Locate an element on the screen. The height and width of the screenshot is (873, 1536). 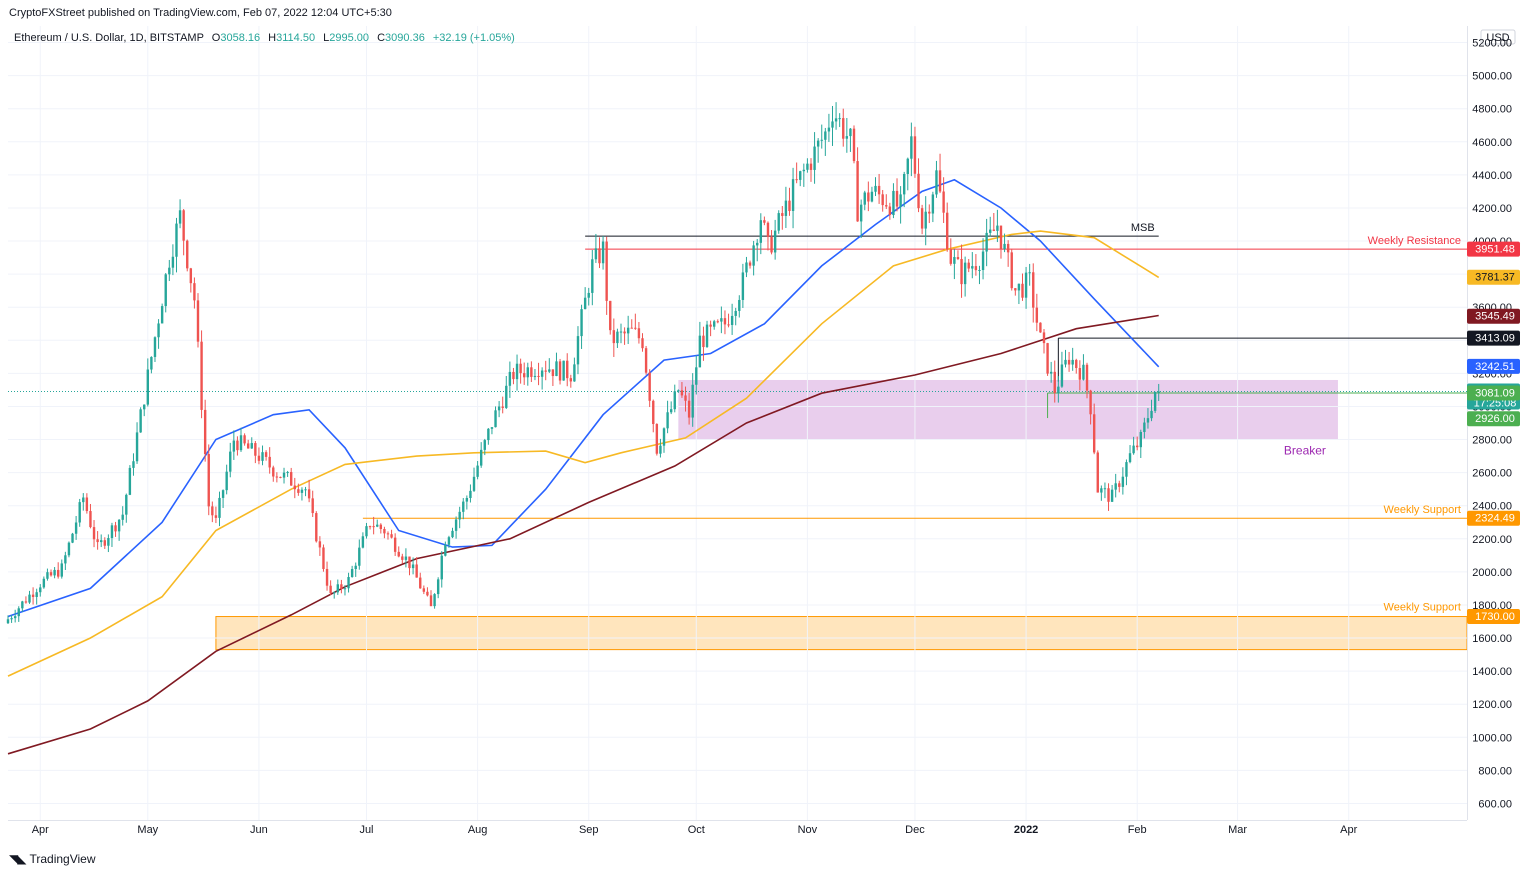
legend-open: 3058.16 is located at coordinates (240, 38).